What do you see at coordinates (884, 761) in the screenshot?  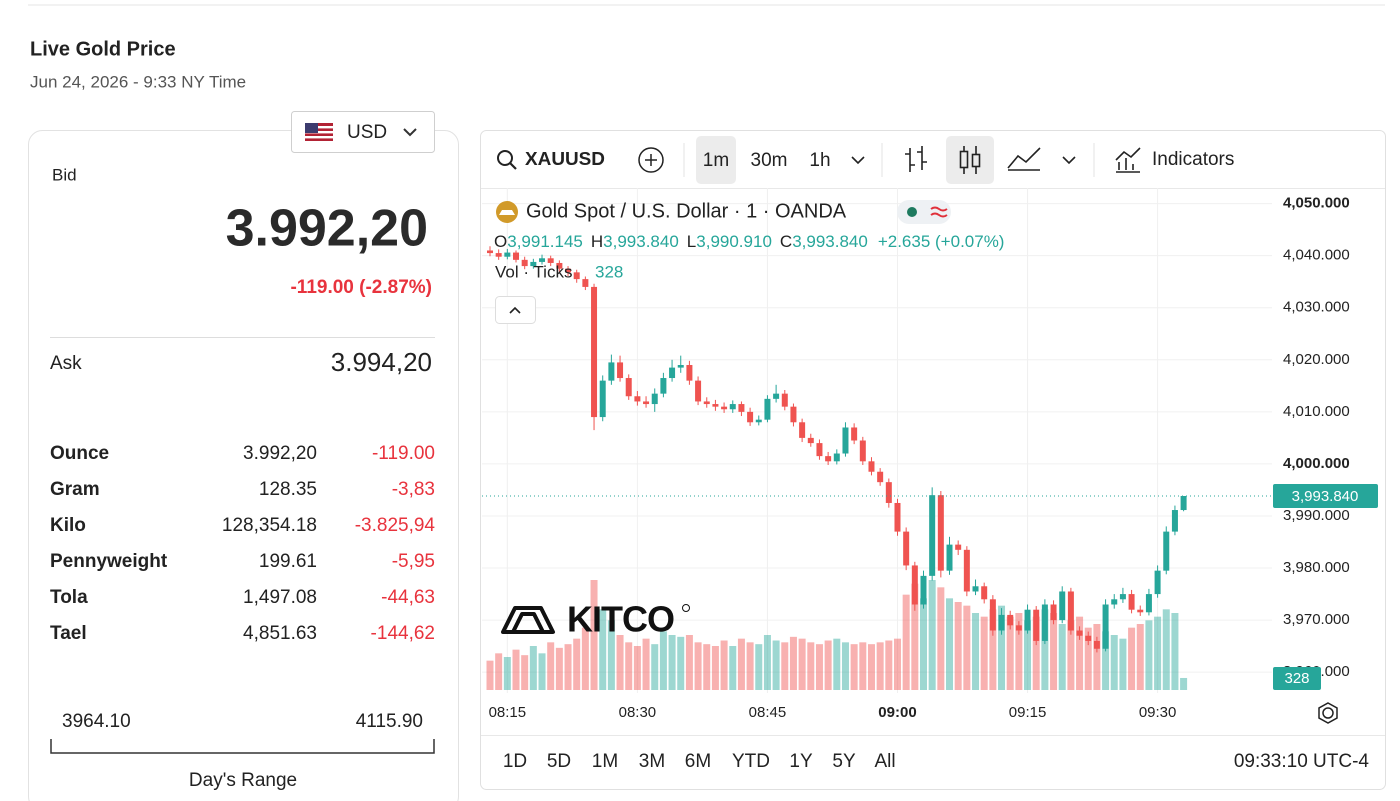 I see `range-button: All` at bounding box center [884, 761].